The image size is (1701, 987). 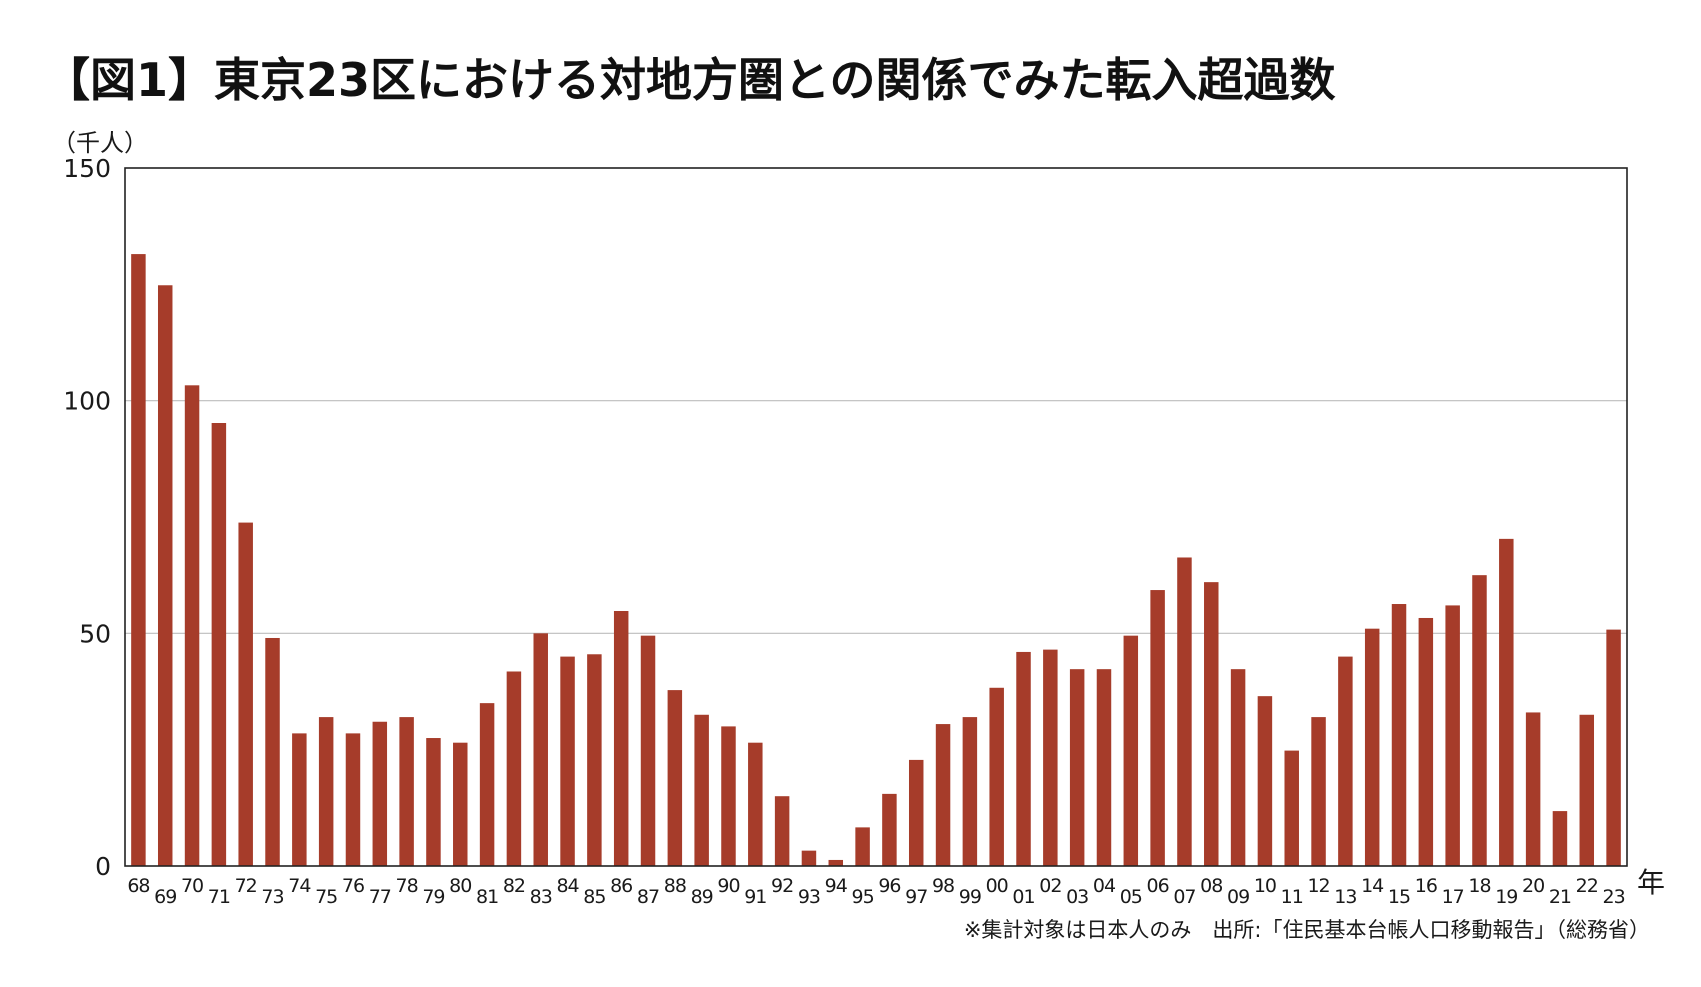 What do you see at coordinates (1265, 886) in the screenshot?
I see `x-tick-label: 10` at bounding box center [1265, 886].